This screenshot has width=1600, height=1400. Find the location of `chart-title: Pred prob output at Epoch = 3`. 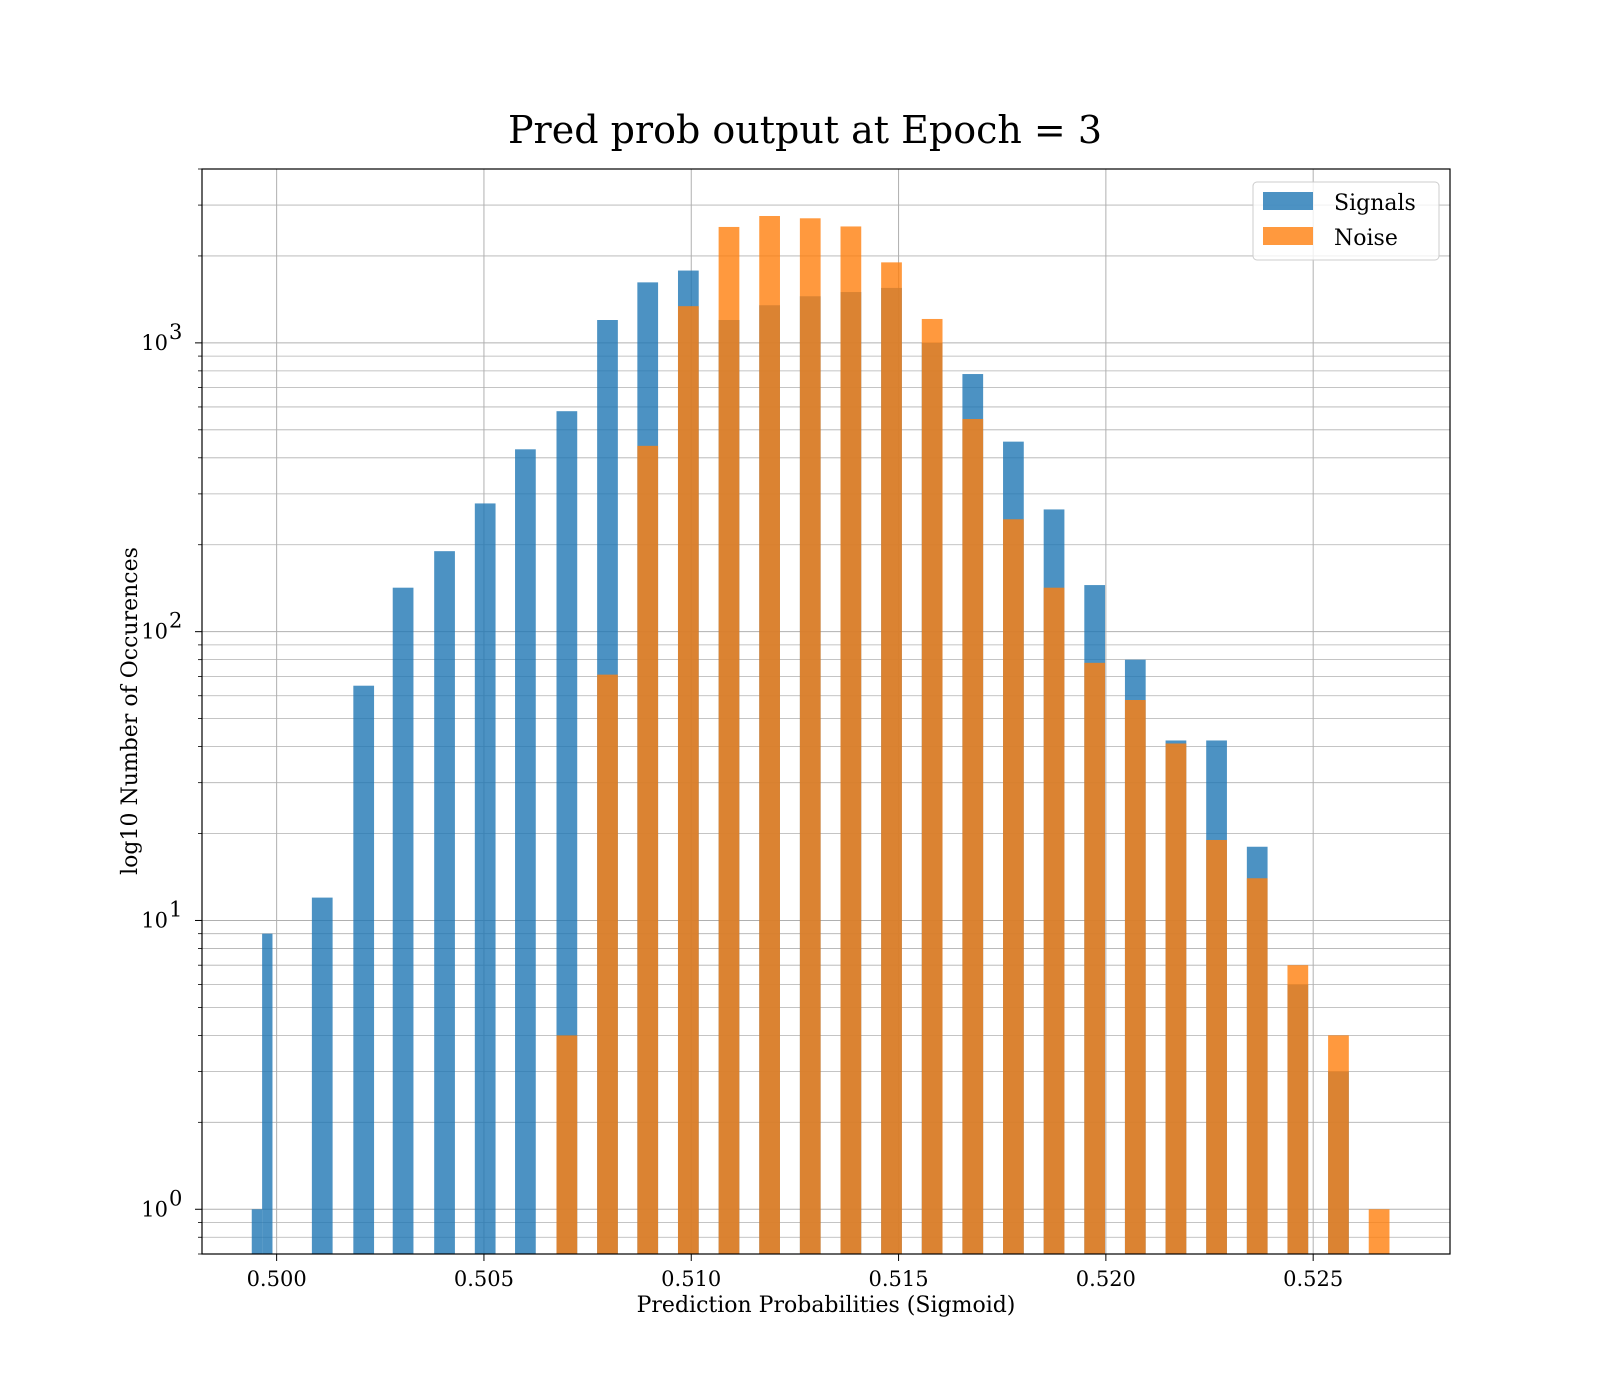

chart-title: Pred prob output at Epoch = 3 is located at coordinates (805, 130).